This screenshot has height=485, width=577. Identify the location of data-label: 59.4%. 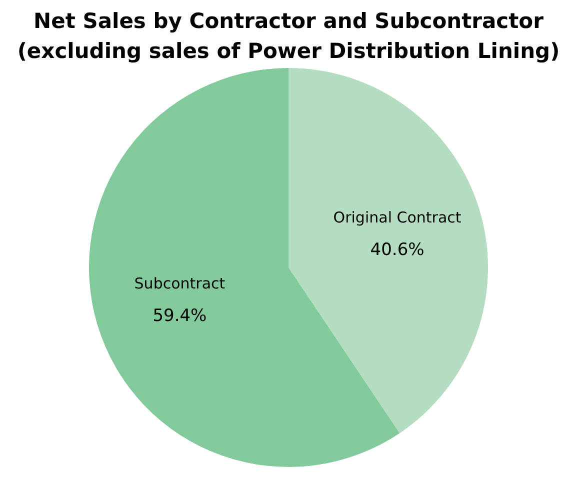
(179, 316).